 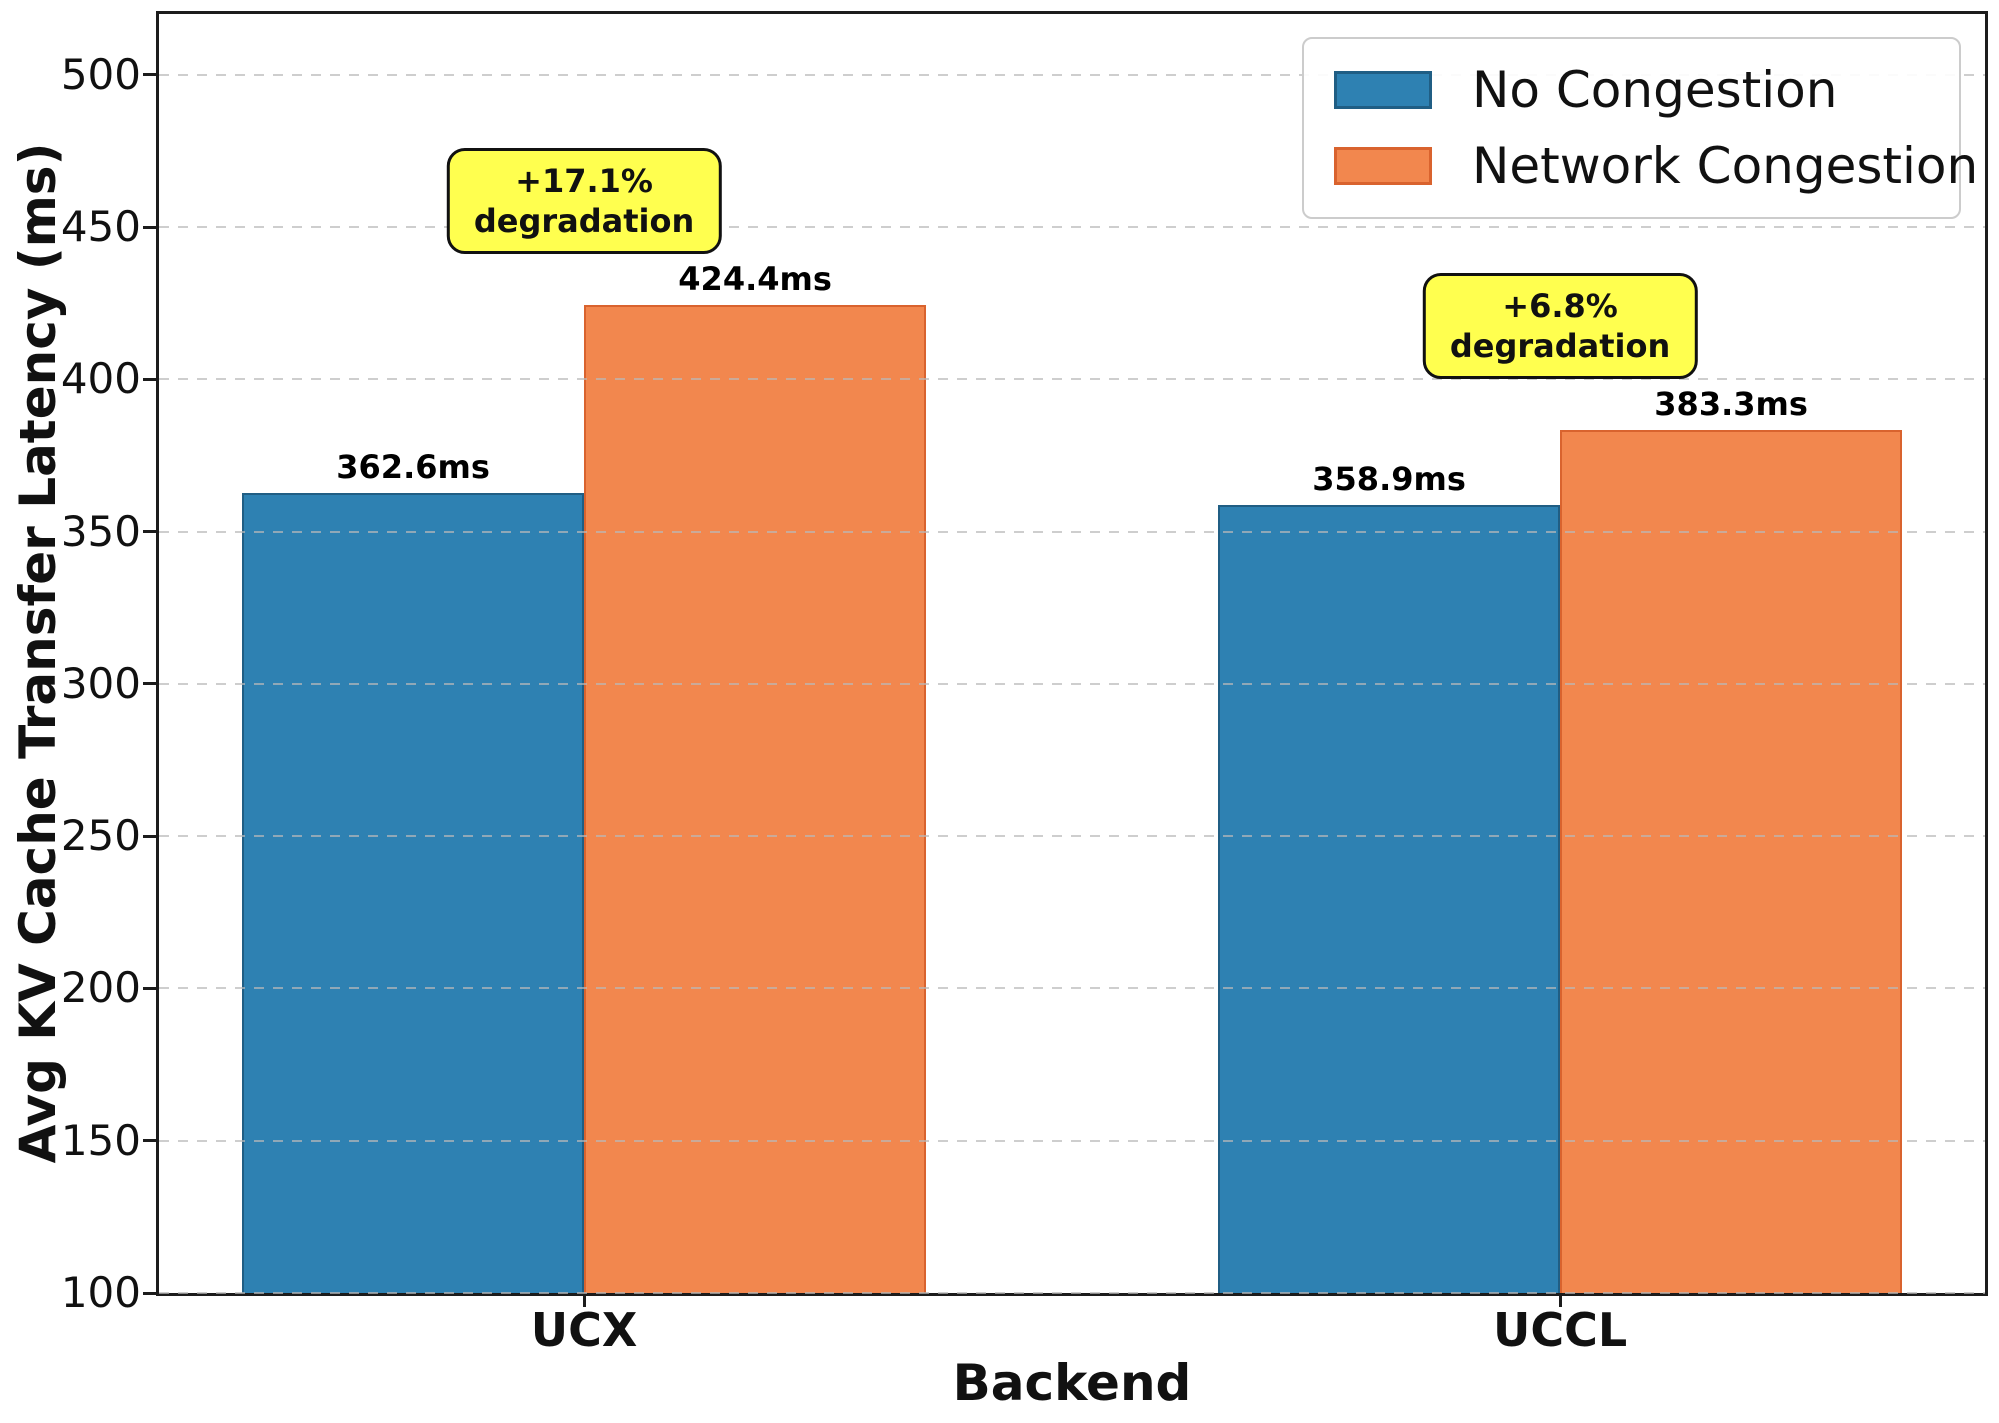 I want to click on annotation-caption-uccl: degradation, so click(x=1560, y=346).